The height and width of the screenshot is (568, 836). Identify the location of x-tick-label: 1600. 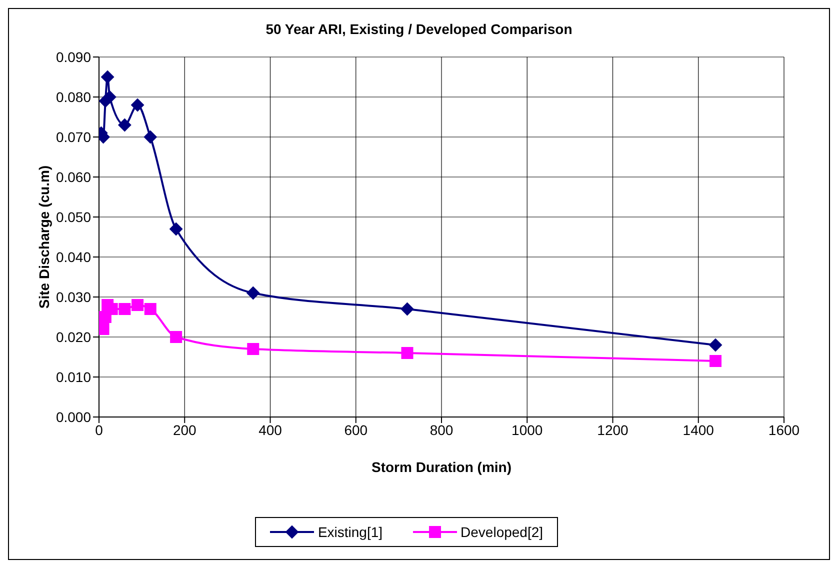
(784, 430).